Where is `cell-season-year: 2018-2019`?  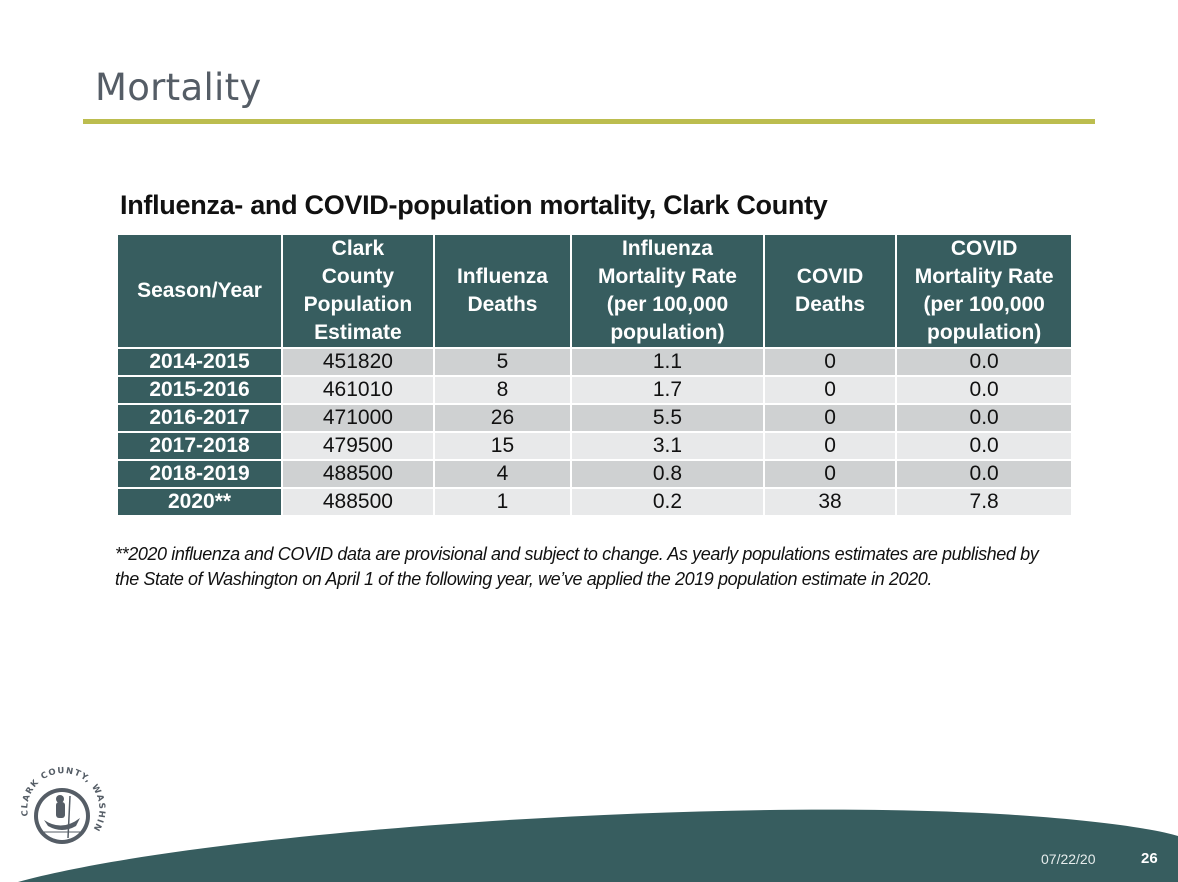
cell-season-year: 2018-2019 is located at coordinates (201, 473).